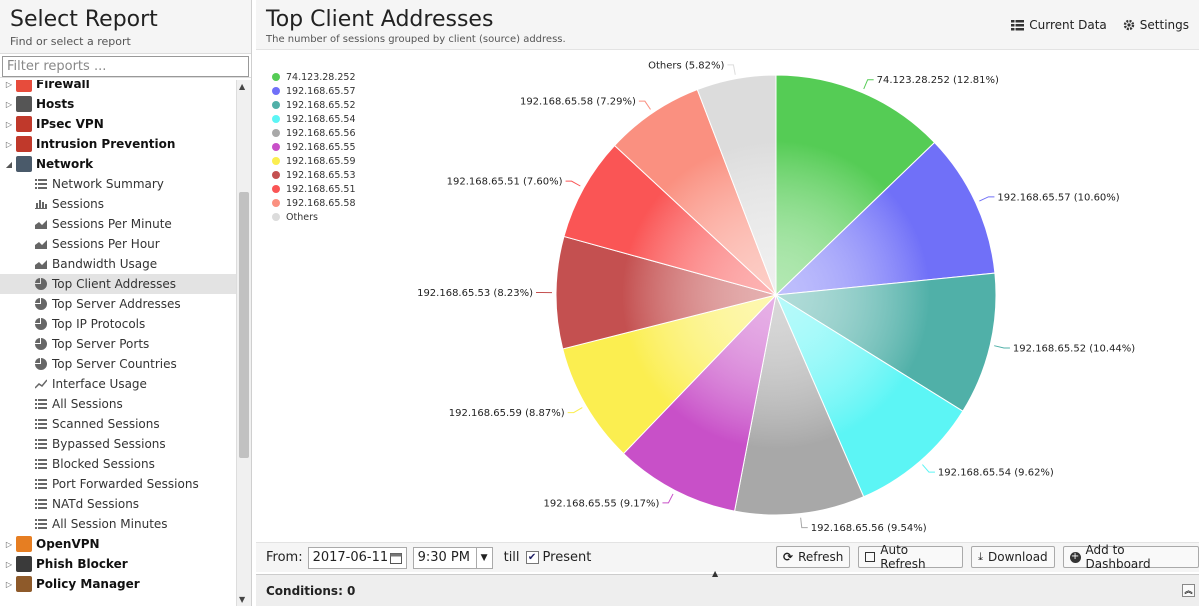 The image size is (1199, 606). Describe the element at coordinates (314, 77) in the screenshot. I see `legend-item: 74.123.28.252` at that location.